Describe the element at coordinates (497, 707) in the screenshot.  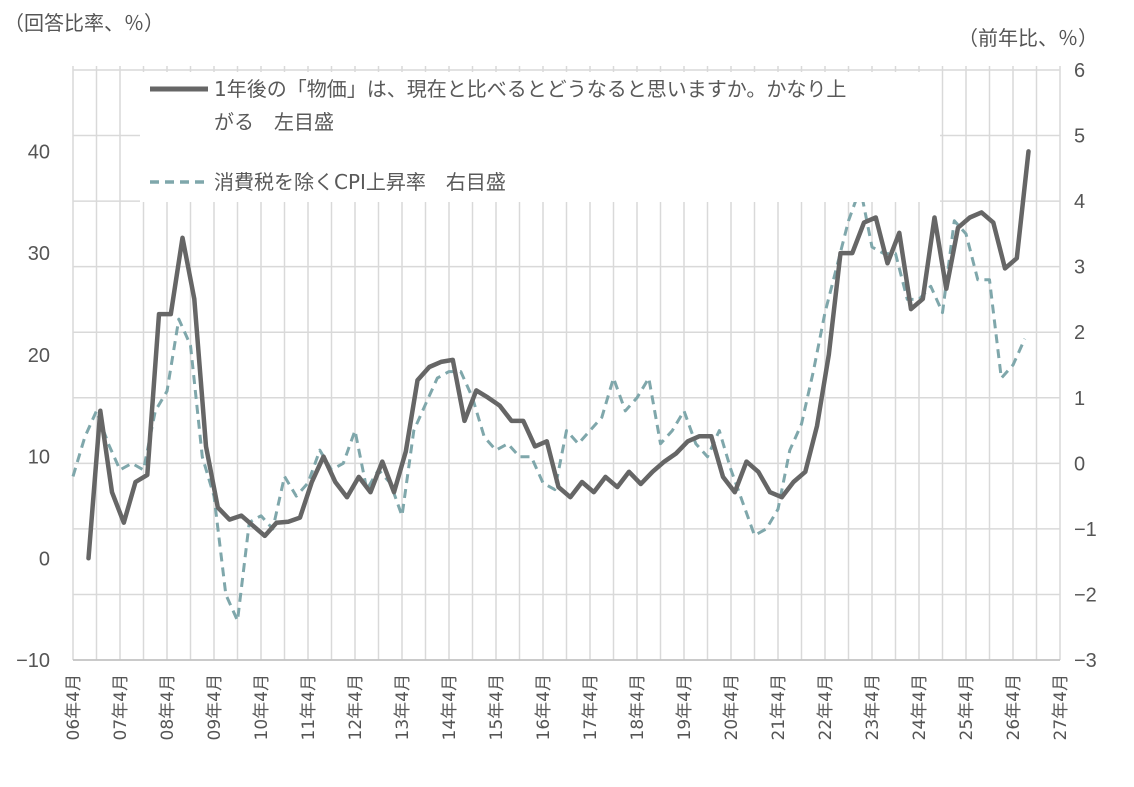
I see `x-axis-tick-label: 15年4月` at that location.